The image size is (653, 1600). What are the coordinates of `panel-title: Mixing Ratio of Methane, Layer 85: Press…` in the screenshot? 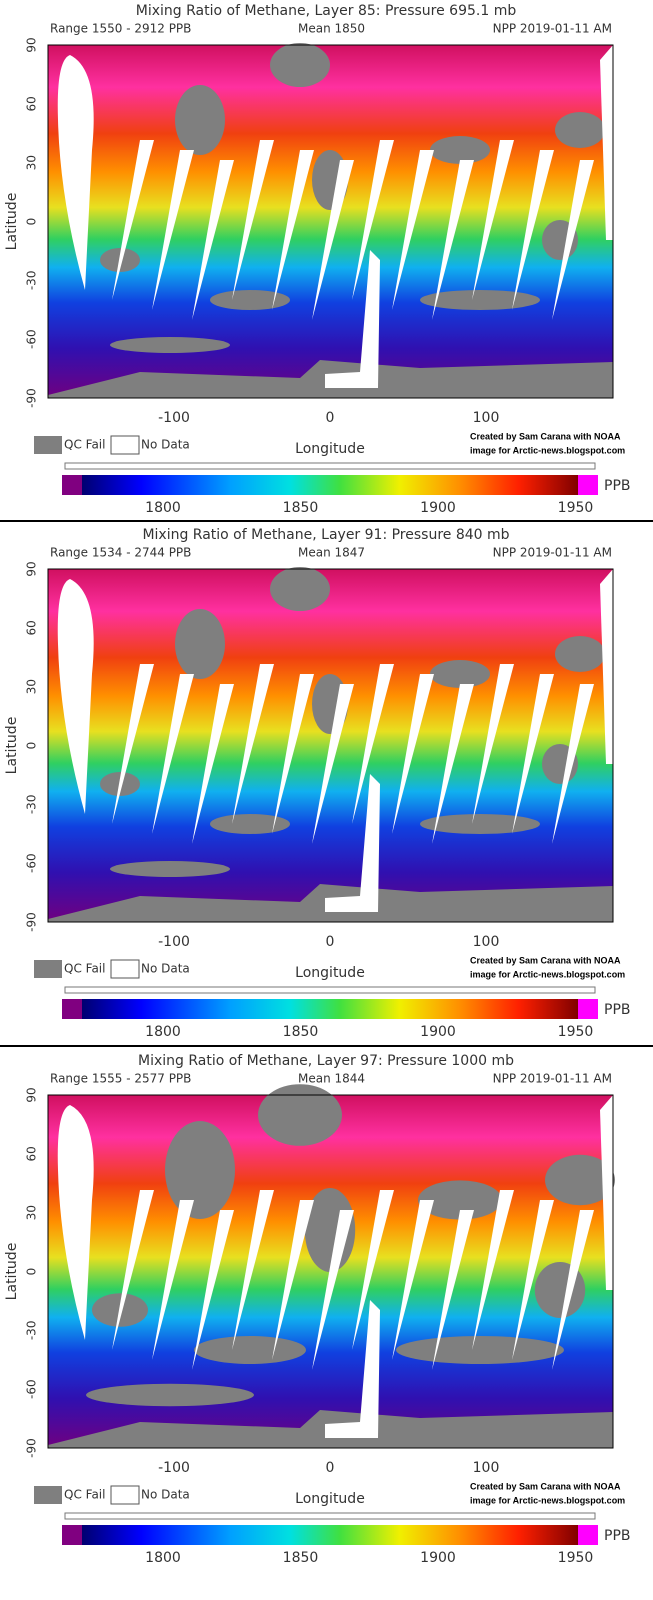 It's located at (326, 11).